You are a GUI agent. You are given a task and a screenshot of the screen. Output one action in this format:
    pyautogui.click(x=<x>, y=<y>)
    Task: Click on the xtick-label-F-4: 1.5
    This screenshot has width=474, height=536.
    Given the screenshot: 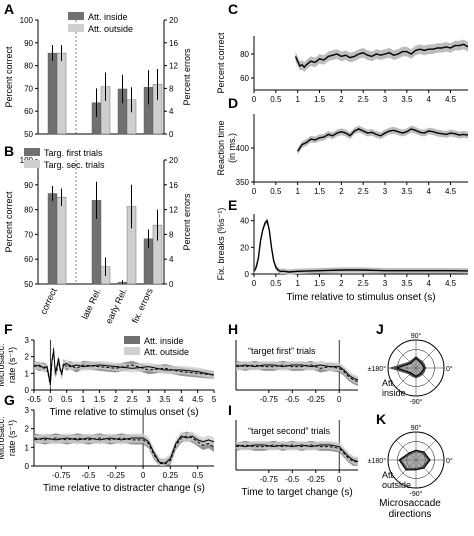 What is the action you would take?
    pyautogui.click(x=100, y=399)
    